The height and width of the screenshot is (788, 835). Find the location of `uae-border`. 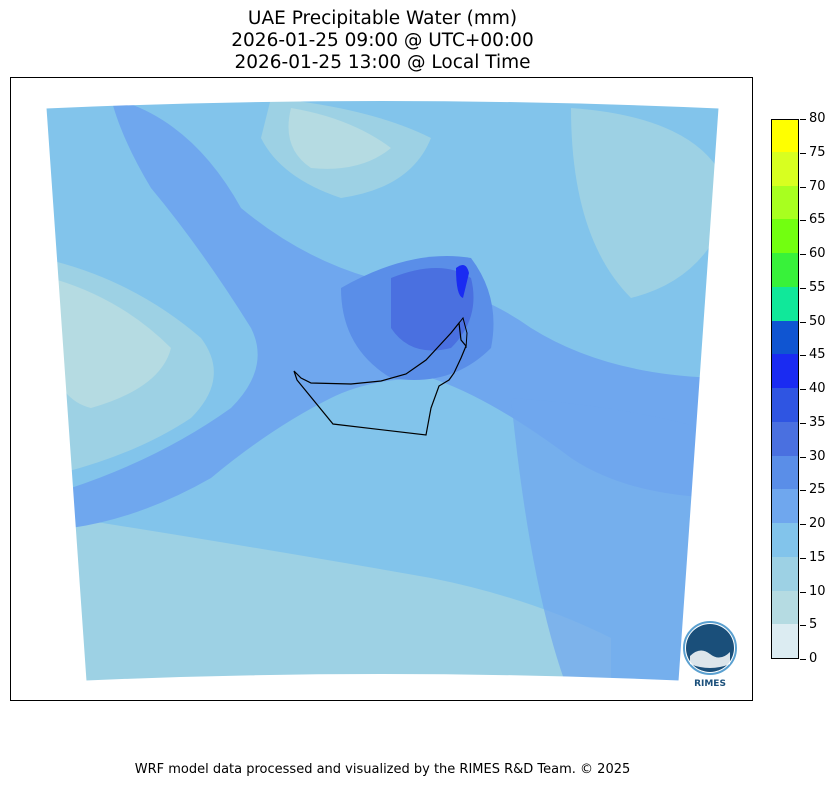

uae-border is located at coordinates (380, 378).